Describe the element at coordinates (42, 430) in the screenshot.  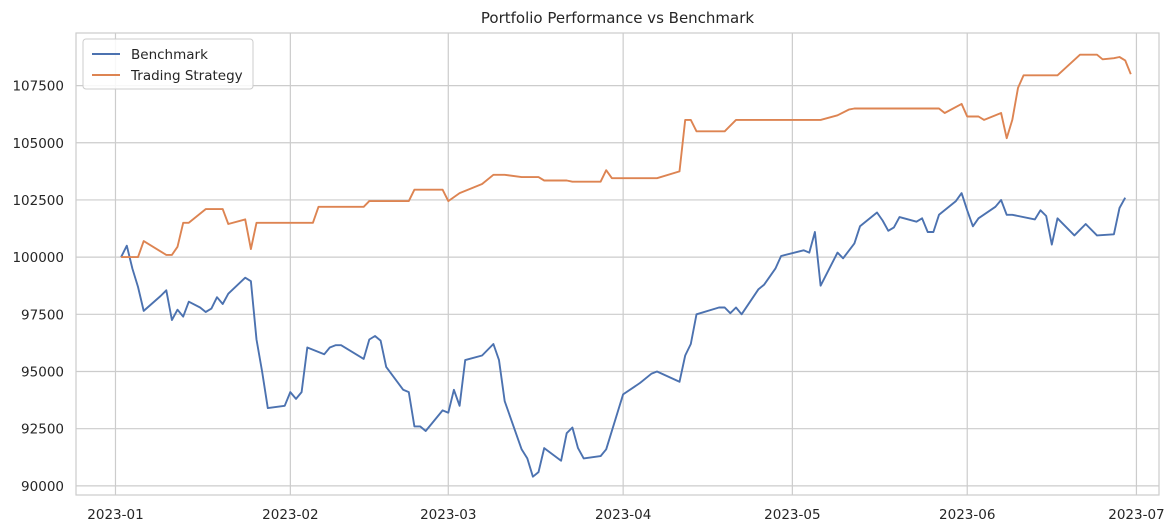
I see `y-tick-label: 92500` at that location.